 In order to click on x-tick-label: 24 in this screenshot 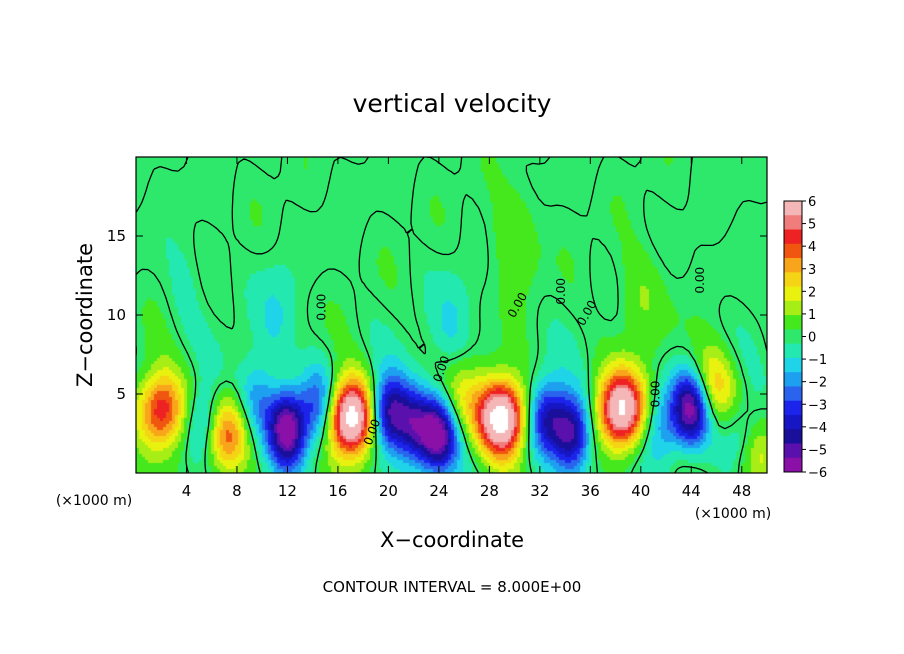, I will do `click(438, 491)`.